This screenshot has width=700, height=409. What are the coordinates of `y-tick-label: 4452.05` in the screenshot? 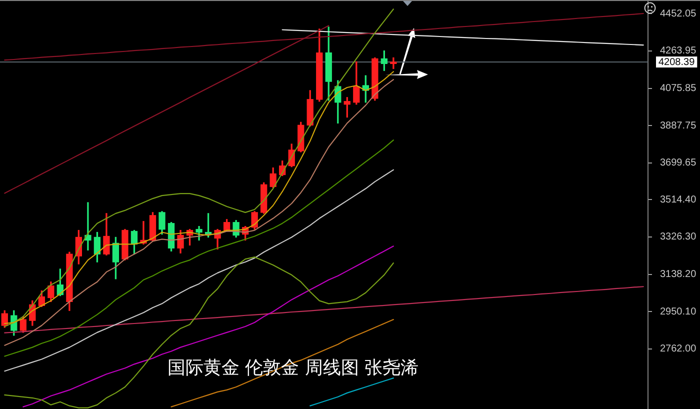 It's located at (678, 14).